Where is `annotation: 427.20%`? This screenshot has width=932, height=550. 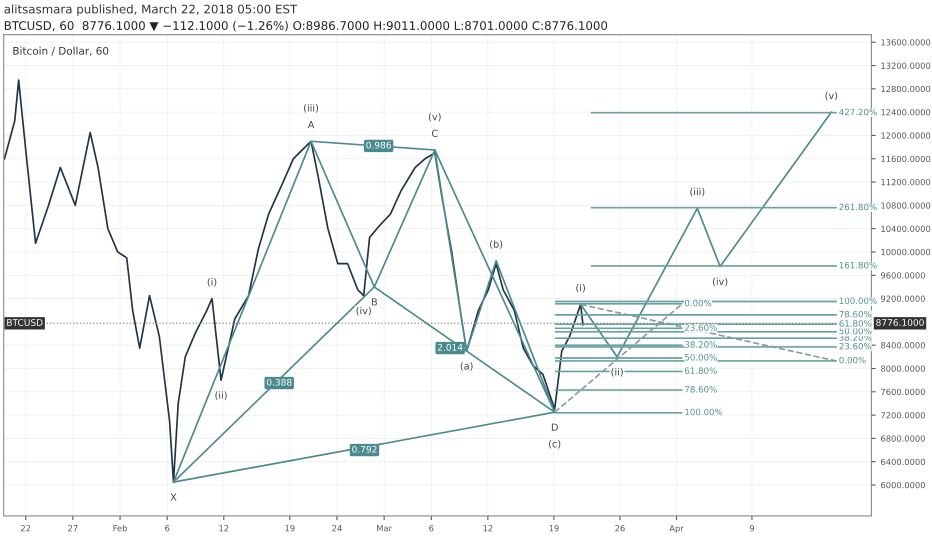 annotation: 427.20% is located at coordinates (858, 112).